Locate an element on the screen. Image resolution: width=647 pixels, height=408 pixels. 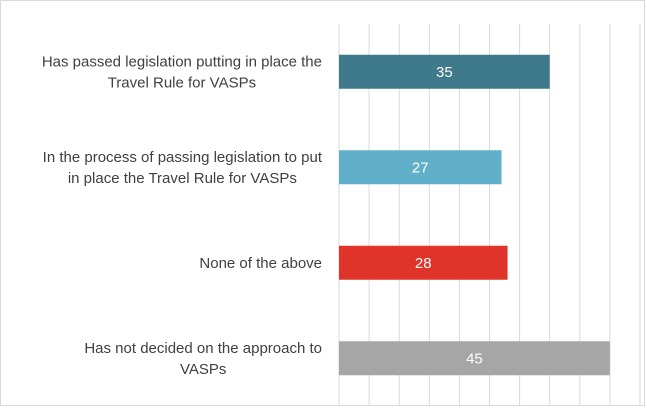
category-label: Has not decided on the approach to VASPs is located at coordinates (203, 359).